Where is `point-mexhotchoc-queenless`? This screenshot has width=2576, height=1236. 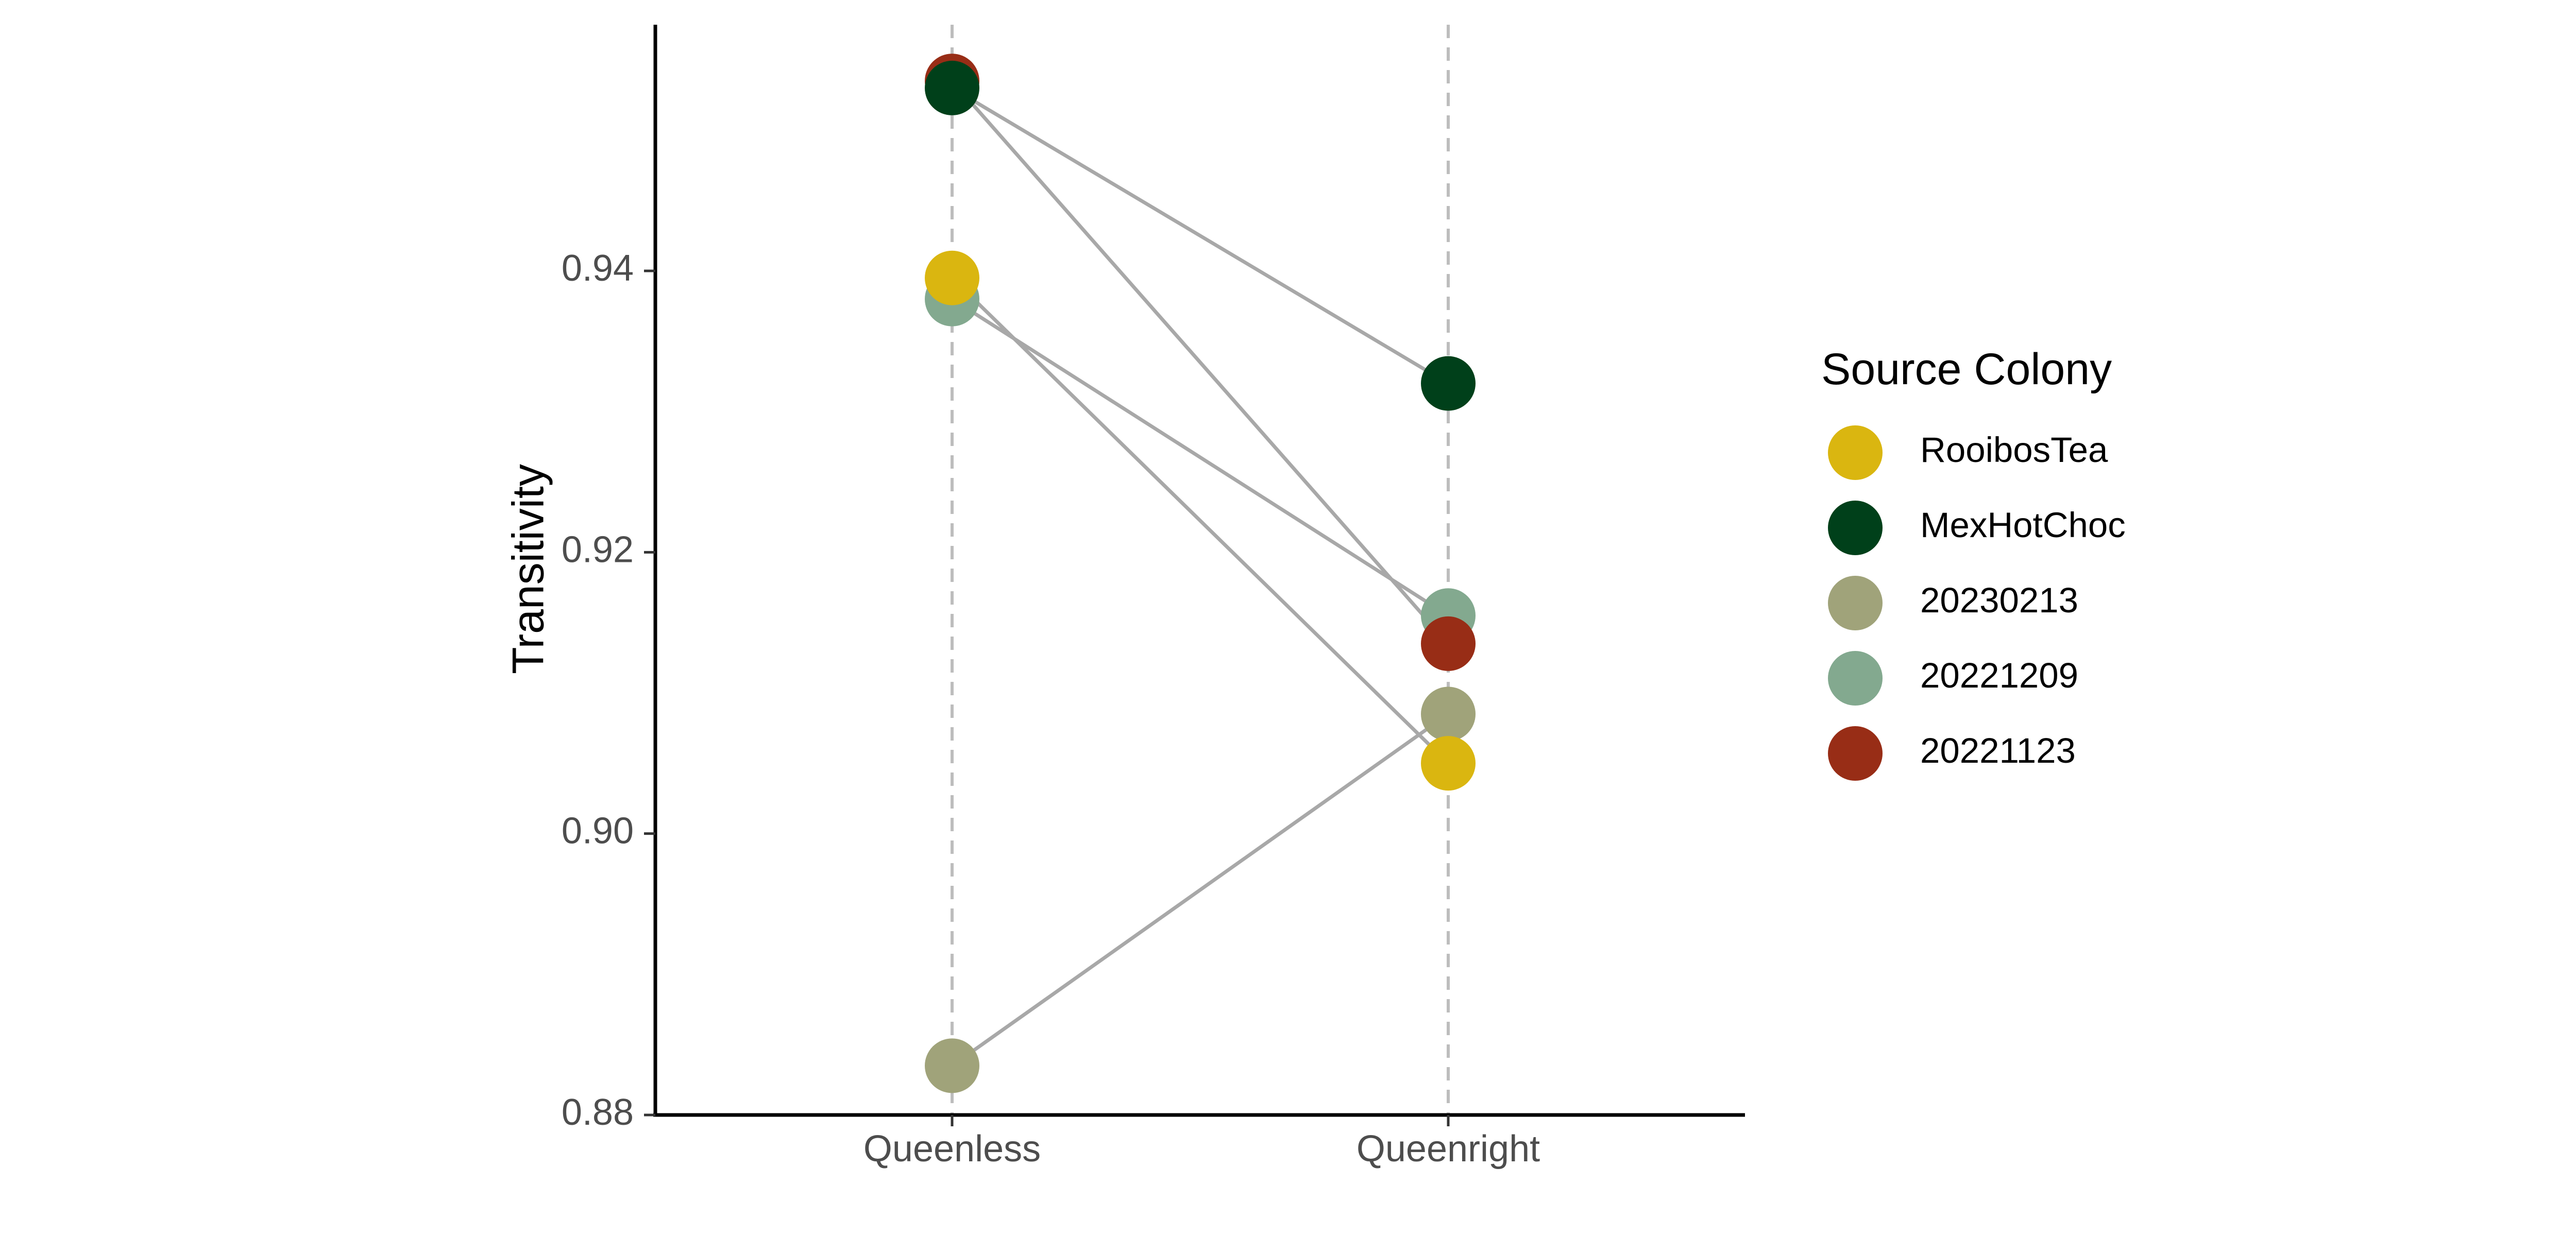 point-mexhotchoc-queenless is located at coordinates (952, 88).